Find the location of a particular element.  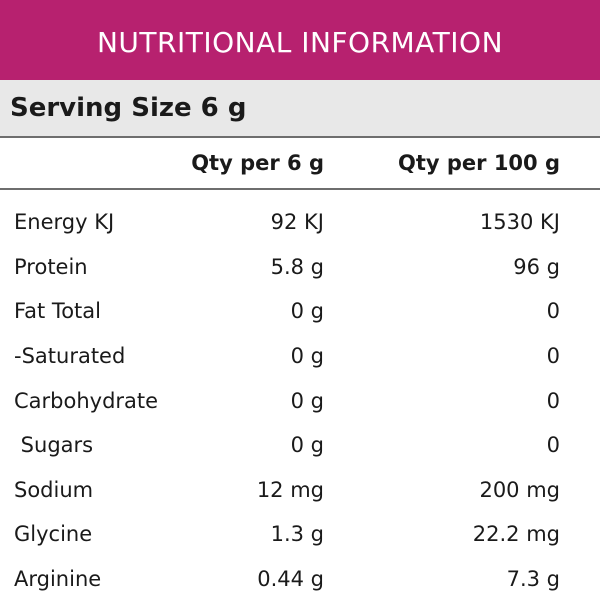

title-bar: NUTRITIONAL INFORMATION is located at coordinates (300, 40).